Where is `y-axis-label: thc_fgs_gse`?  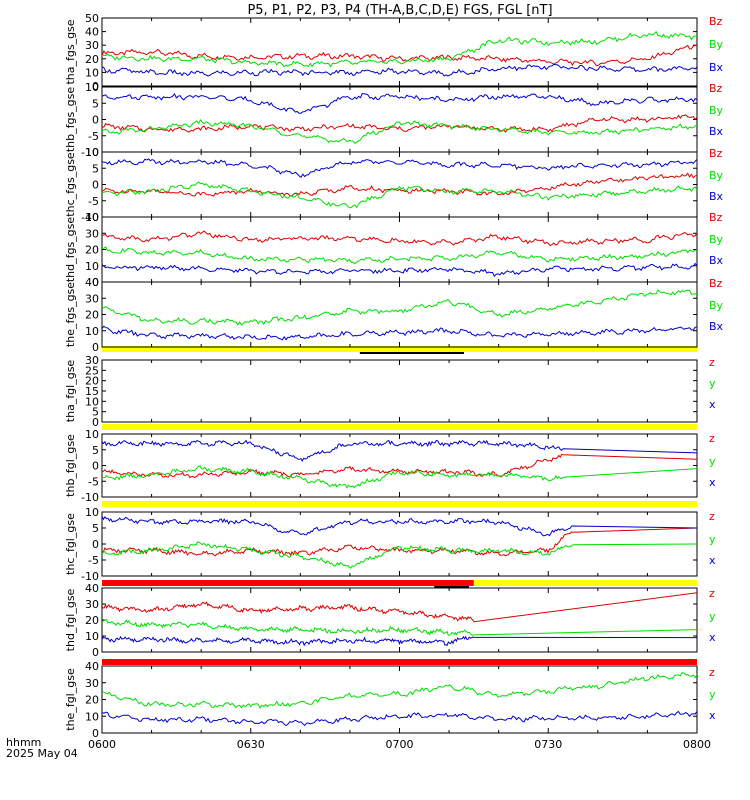
y-axis-label: thc_fgs_gse is located at coordinates (70, 184).